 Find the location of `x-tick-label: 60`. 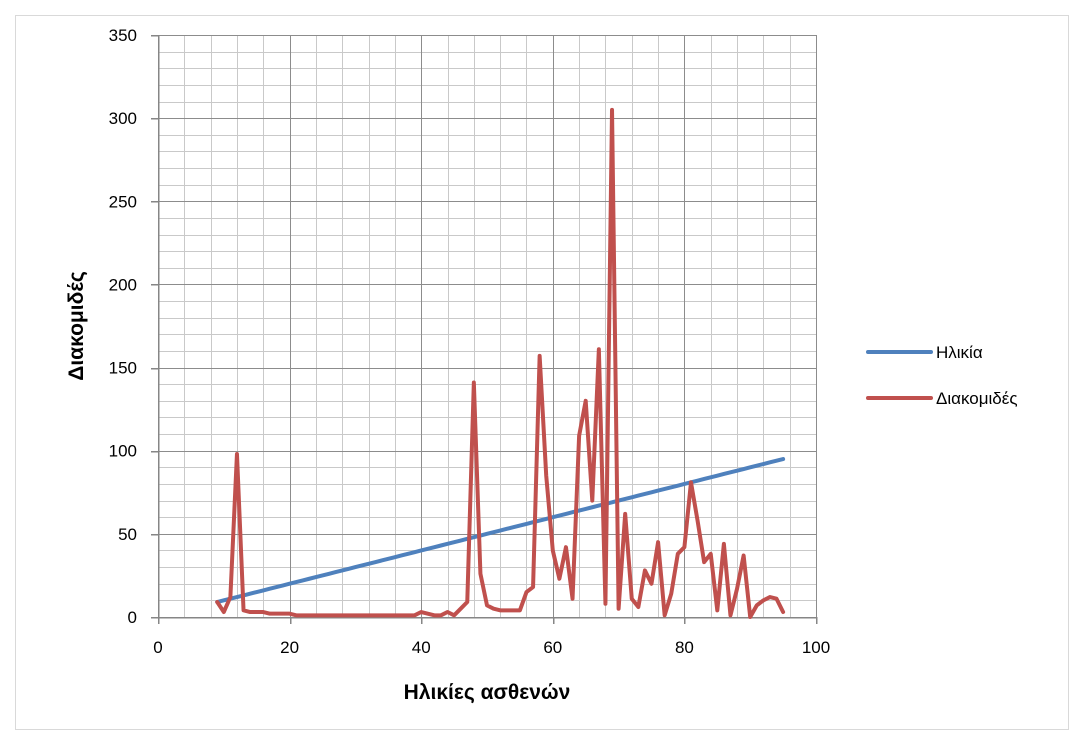

x-tick-label: 60 is located at coordinates (552, 647).